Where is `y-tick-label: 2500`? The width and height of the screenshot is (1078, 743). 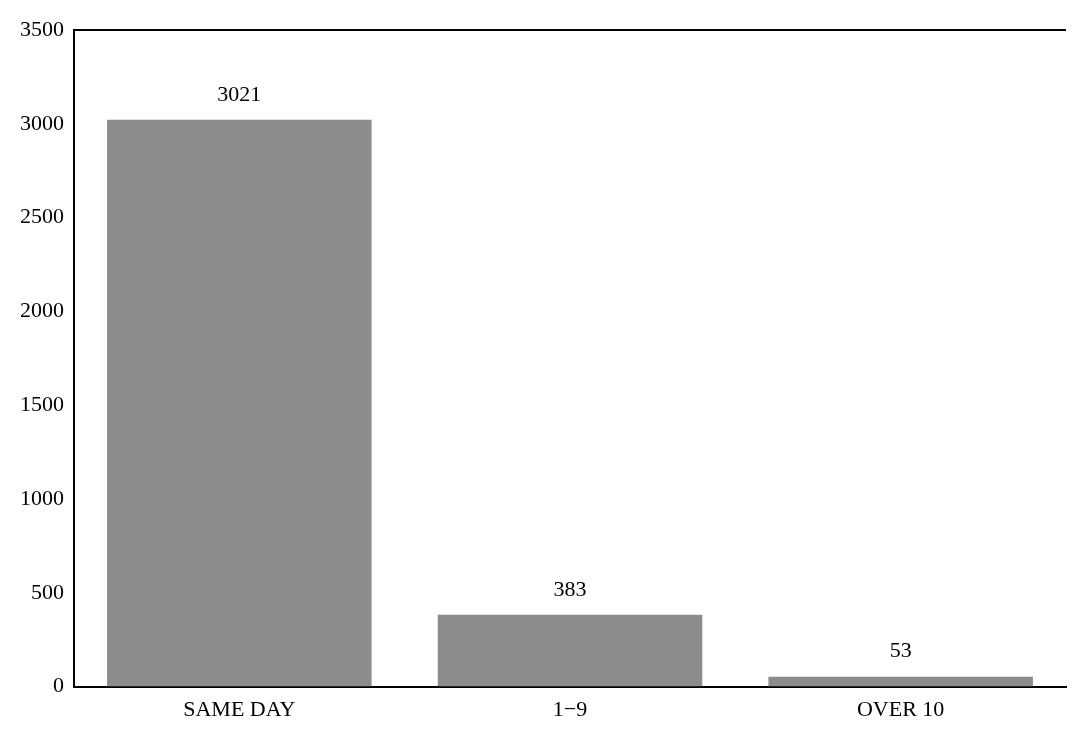 y-tick-label: 2500 is located at coordinates (42, 216).